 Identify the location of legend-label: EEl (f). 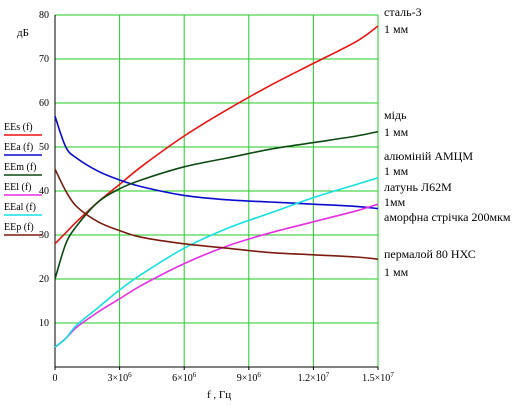
(18, 187).